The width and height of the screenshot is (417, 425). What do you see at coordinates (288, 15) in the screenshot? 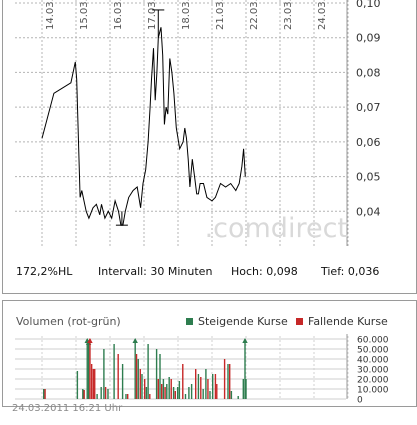
I see `x-tick-label: 23.03.` at bounding box center [288, 15].